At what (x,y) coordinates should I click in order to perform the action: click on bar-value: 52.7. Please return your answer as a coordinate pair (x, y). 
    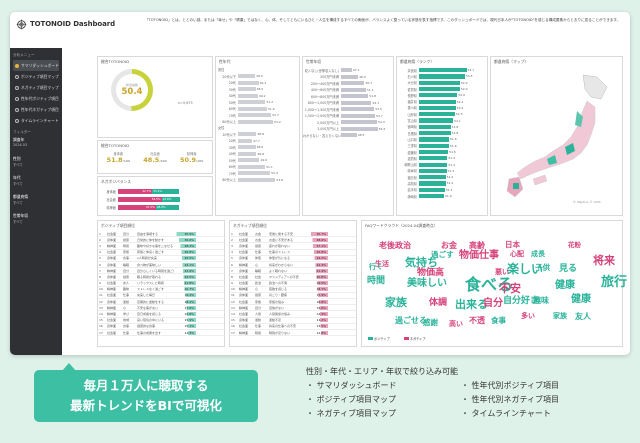
    Looking at the image, I should click on (376, 102).